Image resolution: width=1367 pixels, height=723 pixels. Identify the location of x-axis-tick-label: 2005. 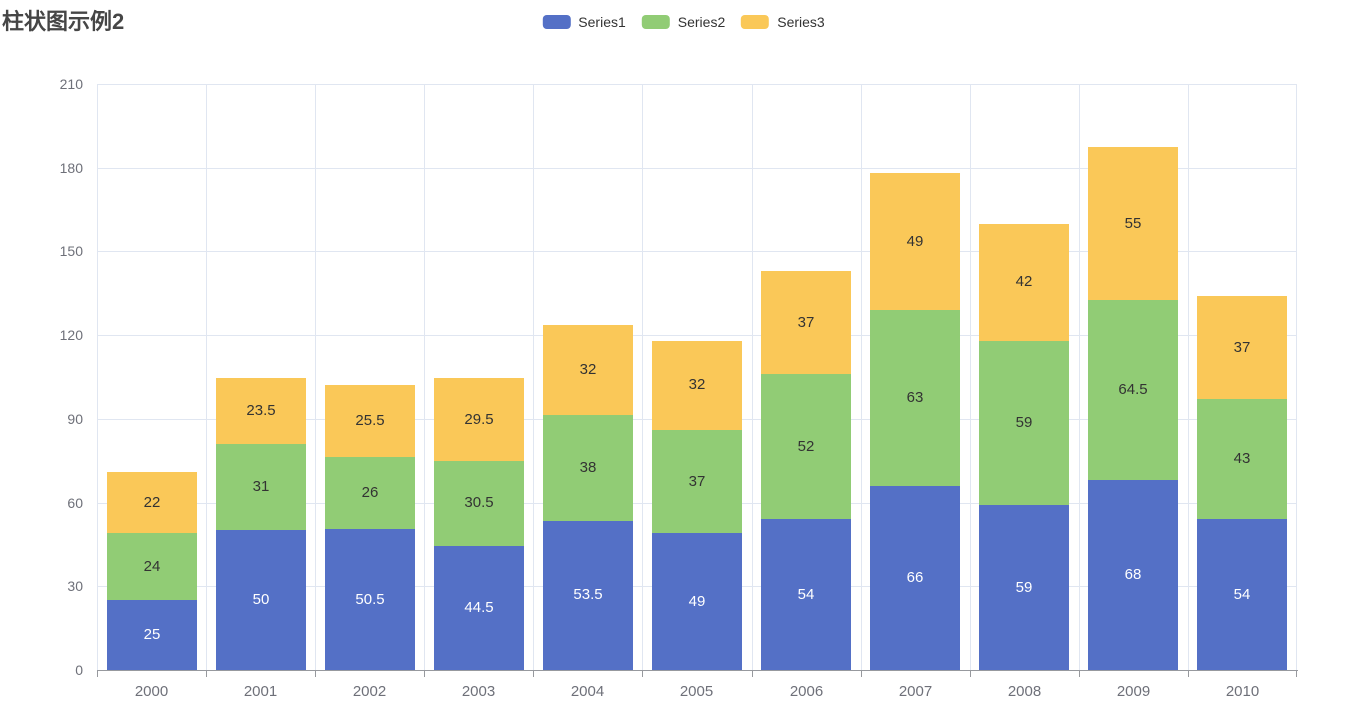
(696, 691).